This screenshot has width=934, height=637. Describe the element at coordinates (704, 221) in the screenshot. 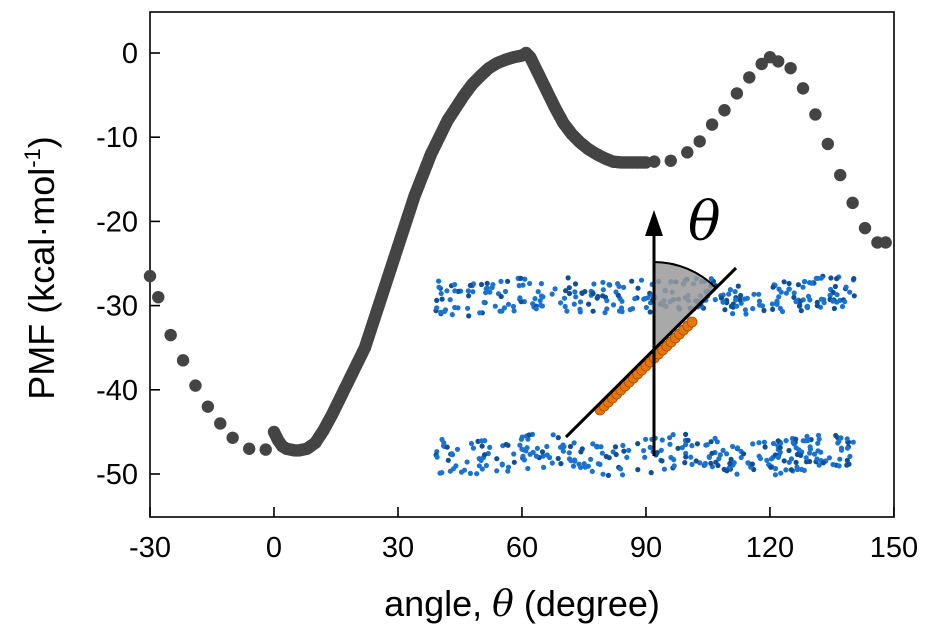

I see `theta-label: θ` at that location.